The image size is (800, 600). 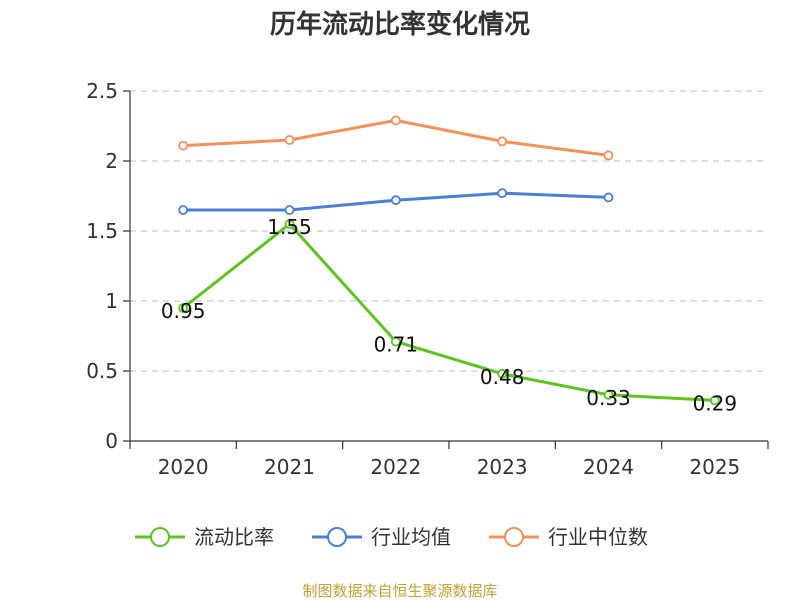 I want to click on y-tick-label: 0.5, so click(x=102, y=371).